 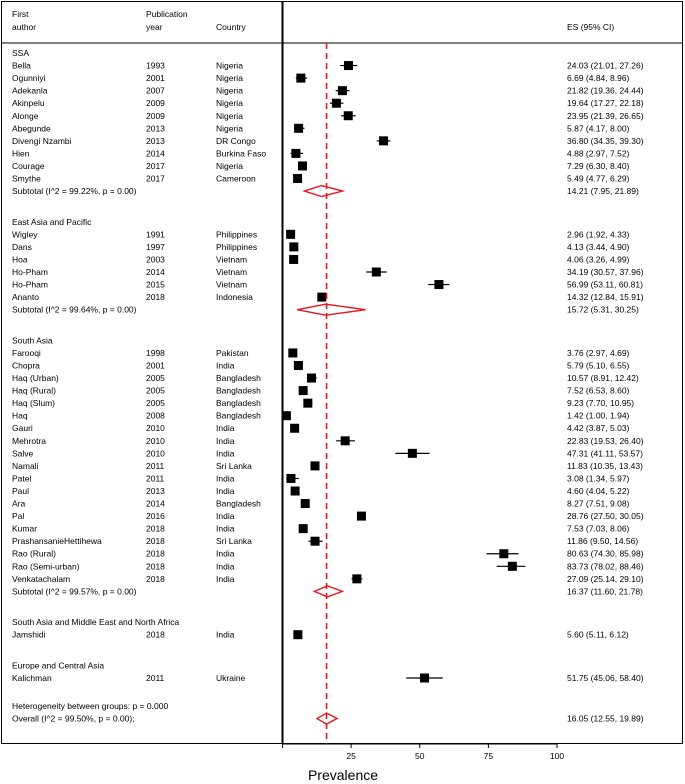 What do you see at coordinates (41, 579) in the screenshot?
I see `study-author: Venkatachalam` at bounding box center [41, 579].